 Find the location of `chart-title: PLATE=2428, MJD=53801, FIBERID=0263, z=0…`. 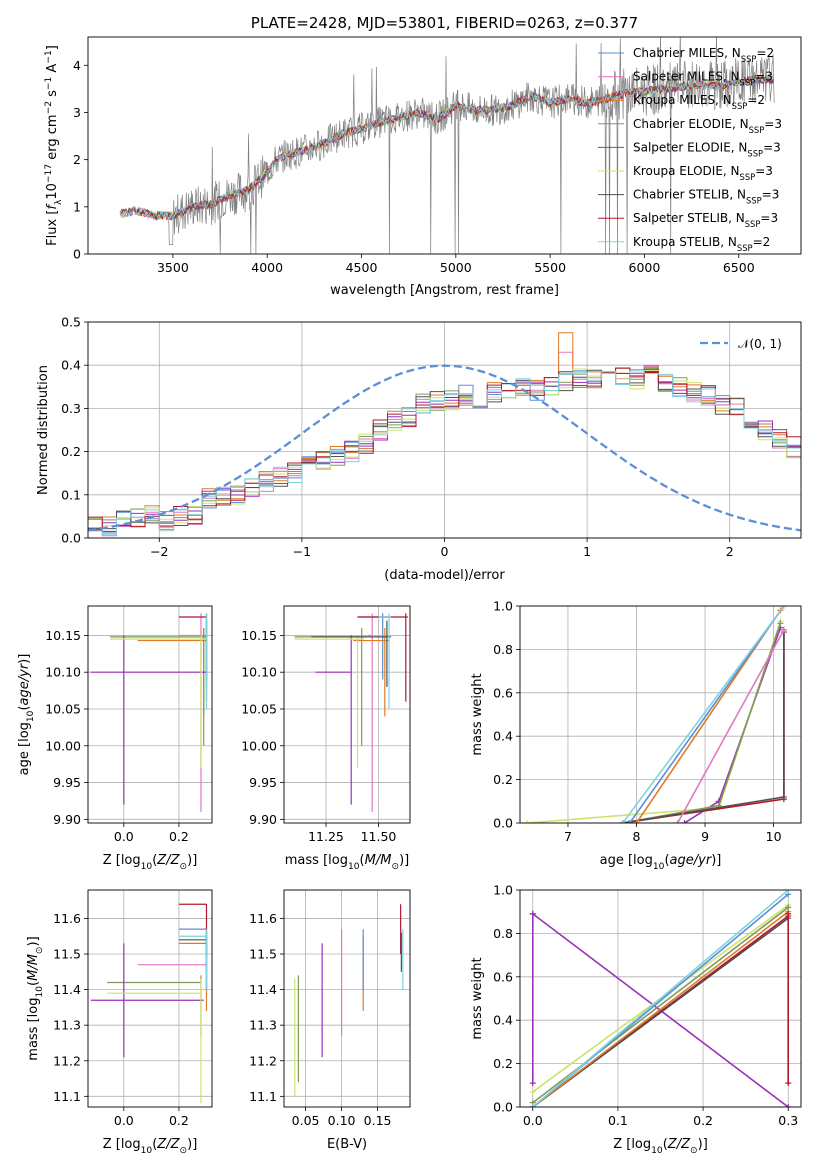

chart-title: PLATE=2428, MJD=53801, FIBERID=0263, z=0… is located at coordinates (444, 23).